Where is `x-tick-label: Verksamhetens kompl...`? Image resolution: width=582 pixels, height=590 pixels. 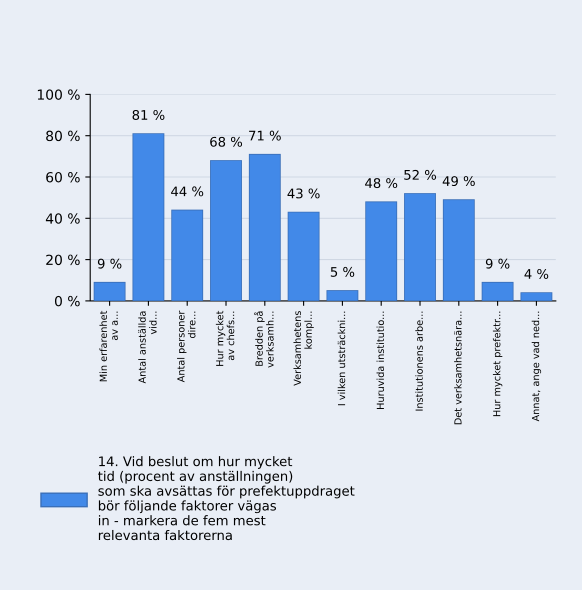
x-tick-label: Verksamhetens kompl... is located at coordinates (303, 348).